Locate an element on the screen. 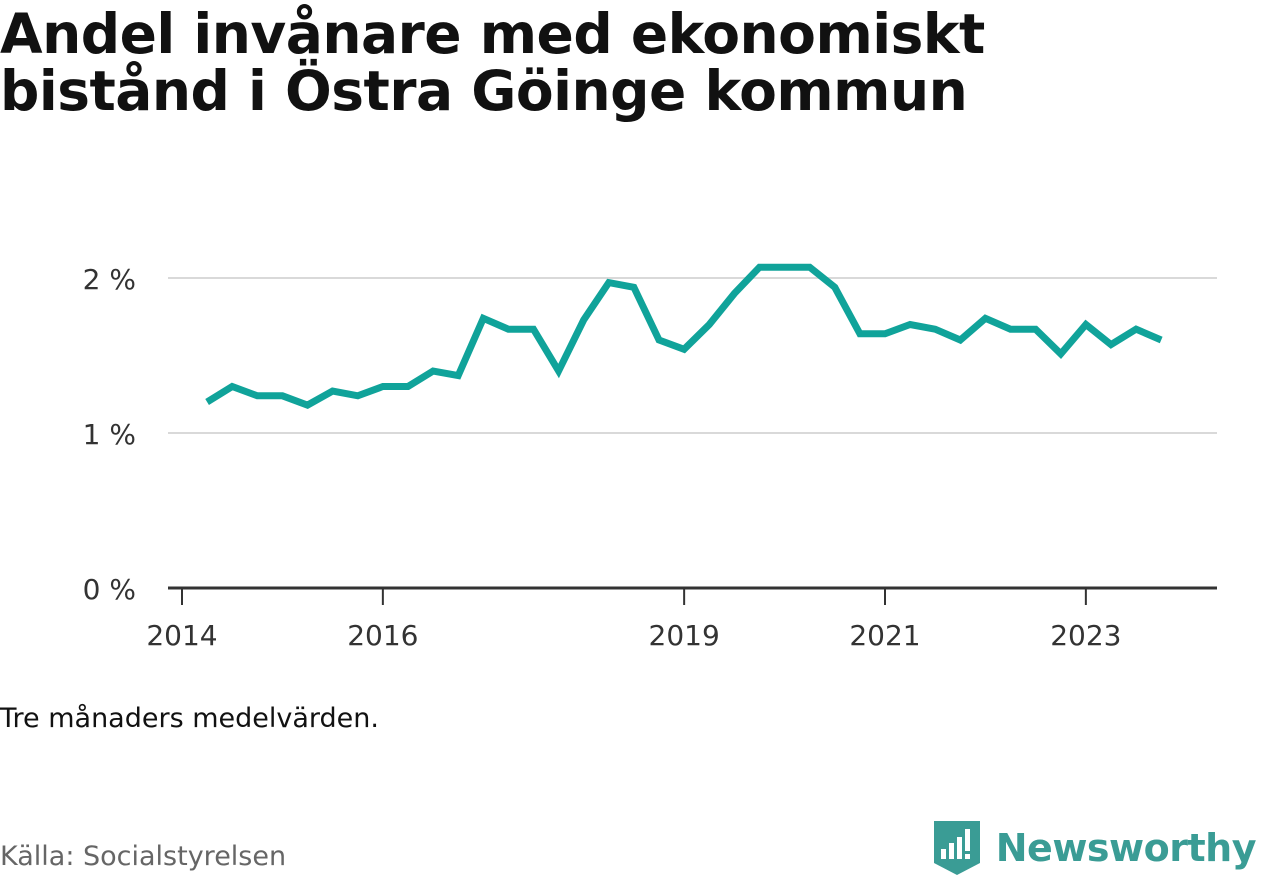 This screenshot has width=1262, height=879. series-line is located at coordinates (684, 336).